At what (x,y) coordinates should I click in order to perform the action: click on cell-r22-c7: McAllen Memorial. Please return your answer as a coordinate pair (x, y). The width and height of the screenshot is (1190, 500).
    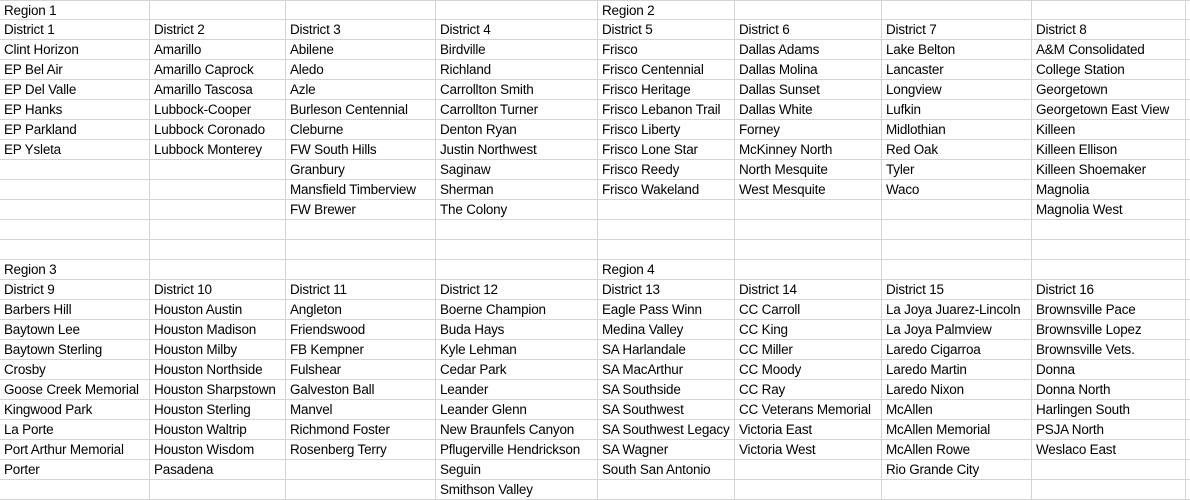
    Looking at the image, I should click on (957, 430).